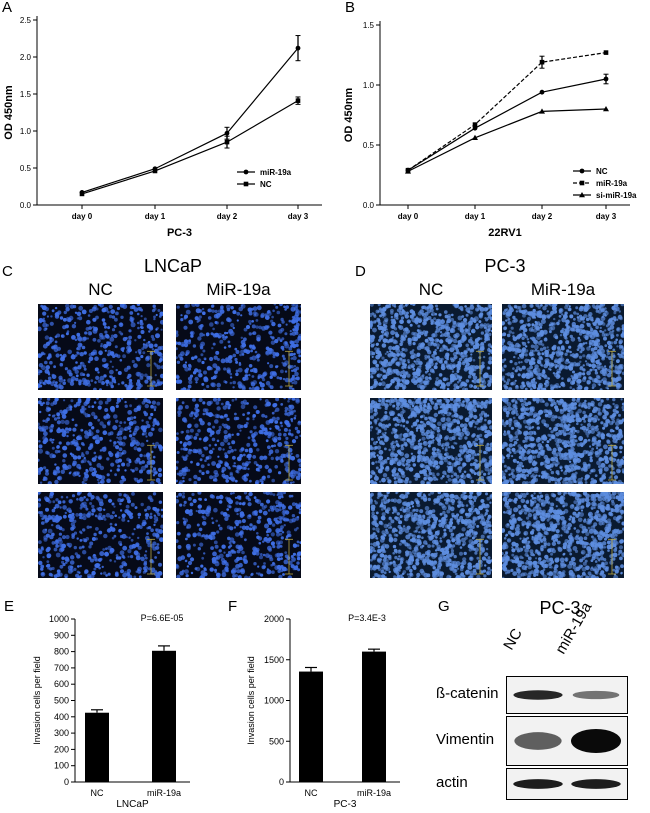 This screenshot has width=650, height=813. Describe the element at coordinates (26, 131) in the screenshot. I see `y-tick-label: 1.0` at that location.